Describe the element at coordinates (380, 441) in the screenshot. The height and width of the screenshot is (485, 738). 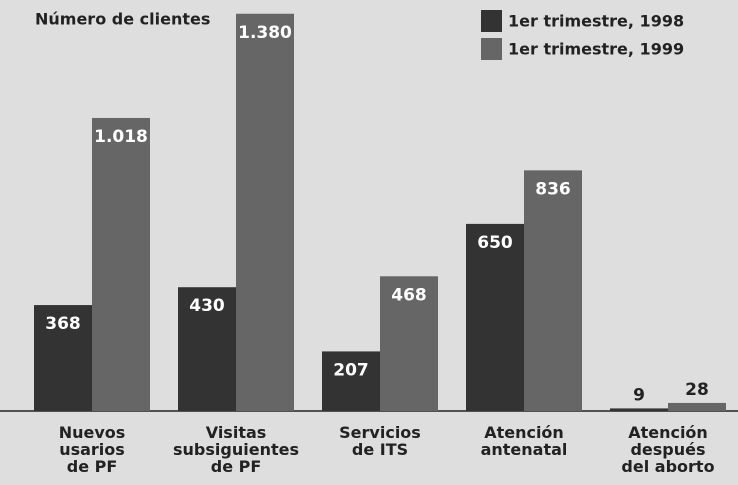
I see `x-tick-label: Servicios de ITS` at that location.